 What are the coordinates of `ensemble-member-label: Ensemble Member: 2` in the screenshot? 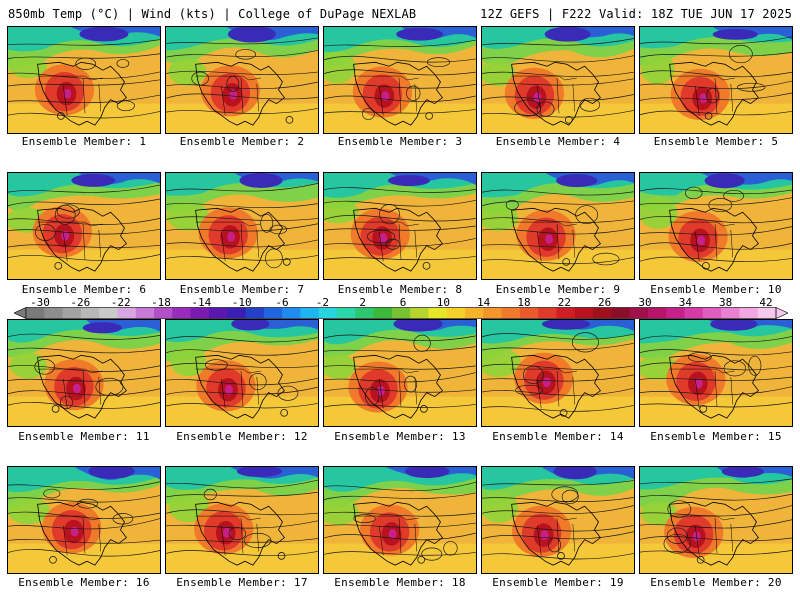 It's located at (242, 141).